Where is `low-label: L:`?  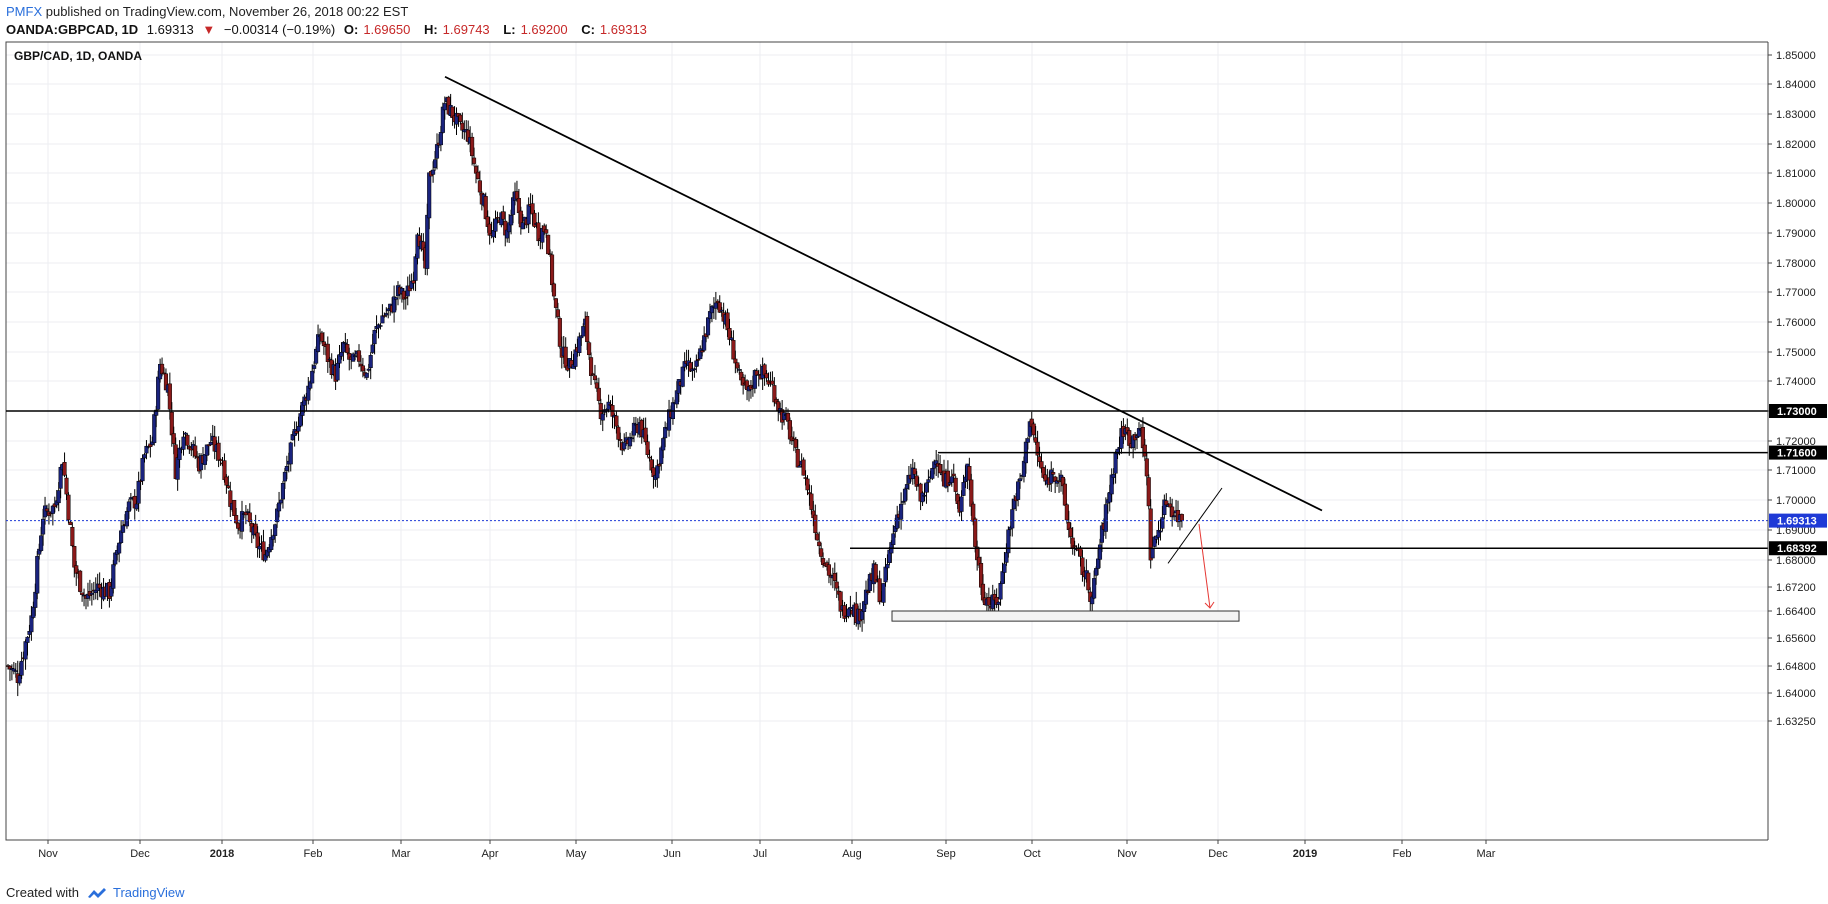
low-label: L: is located at coordinates (509, 29).